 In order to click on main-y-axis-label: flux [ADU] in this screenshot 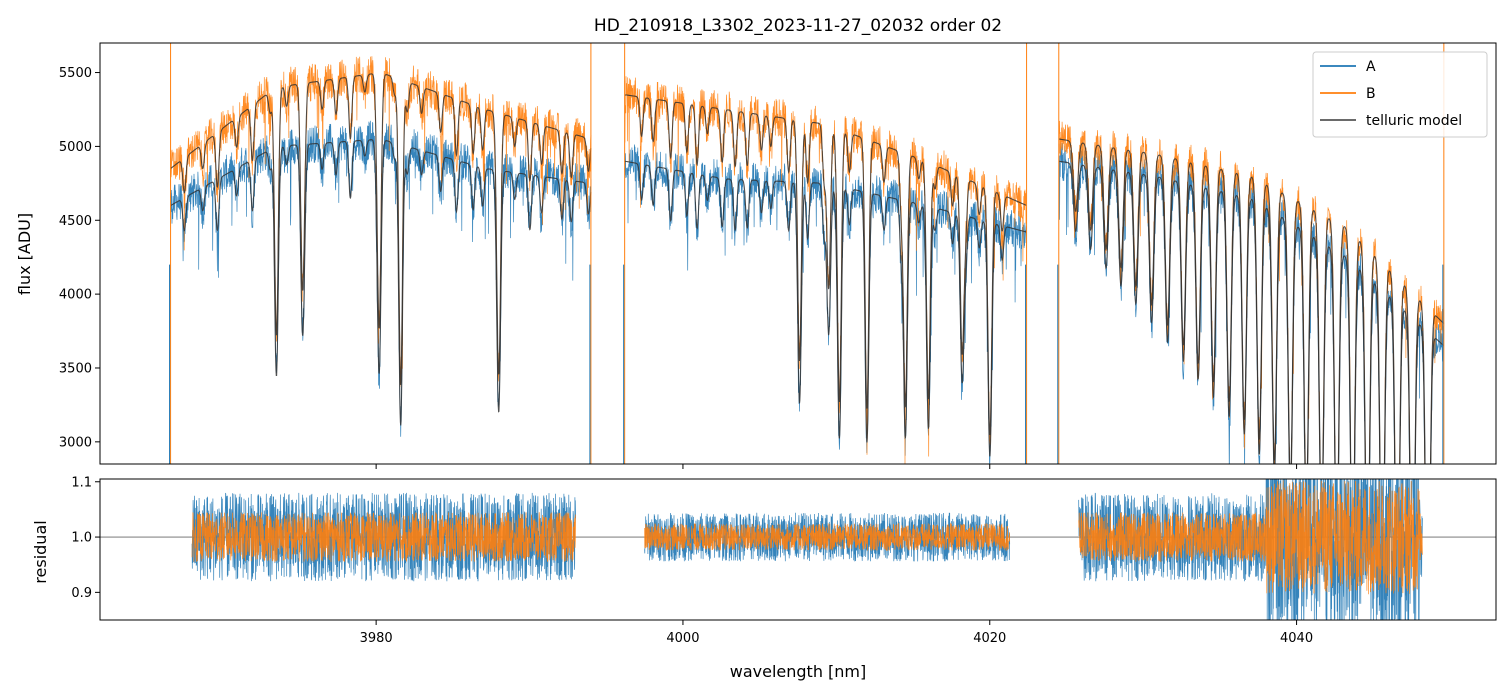, I will do `click(24, 254)`.